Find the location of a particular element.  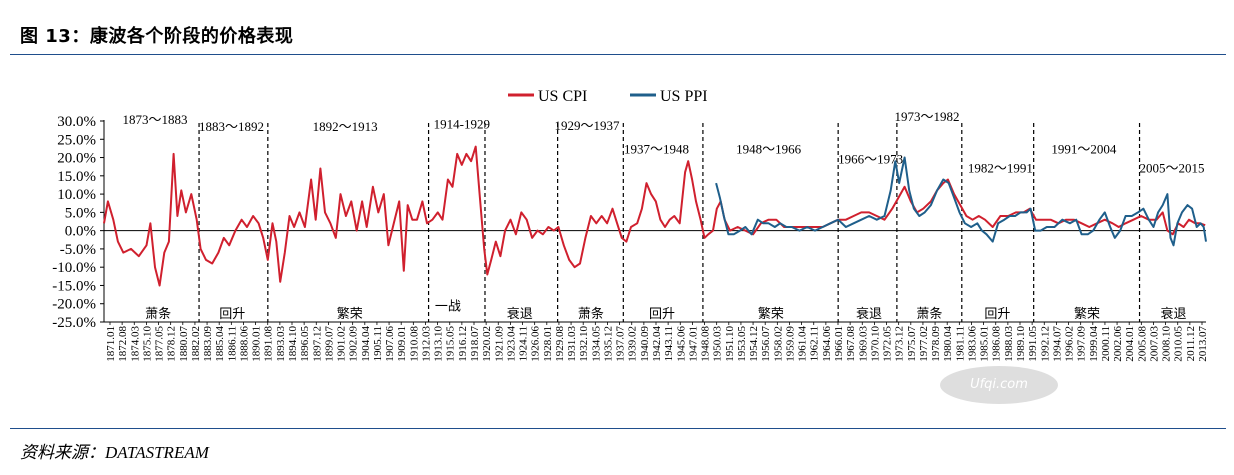

x-tick-label: 1964.06 is located at coordinates (827, 344).